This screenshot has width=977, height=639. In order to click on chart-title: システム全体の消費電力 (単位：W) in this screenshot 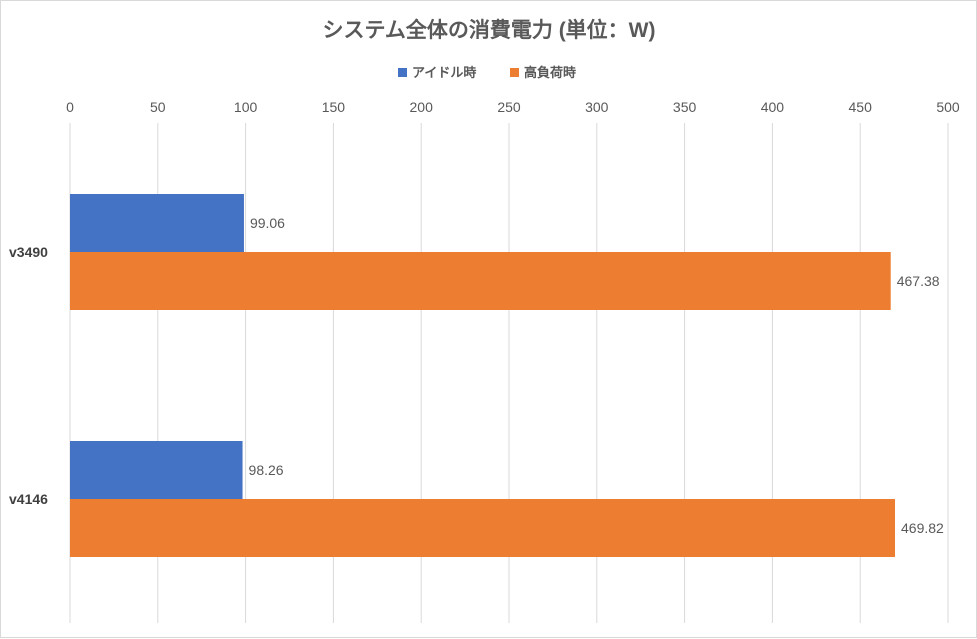, I will do `click(488, 30)`.